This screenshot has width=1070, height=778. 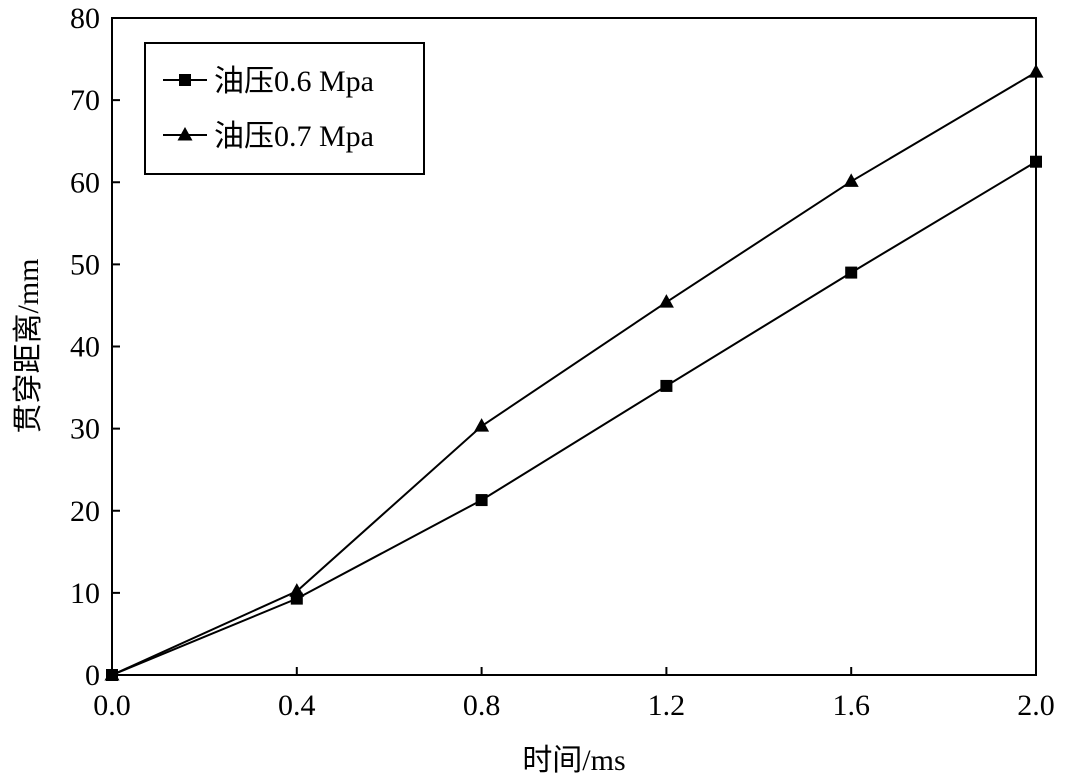 What do you see at coordinates (851, 705) in the screenshot?
I see `x-tick-label: 1.6` at bounding box center [851, 705].